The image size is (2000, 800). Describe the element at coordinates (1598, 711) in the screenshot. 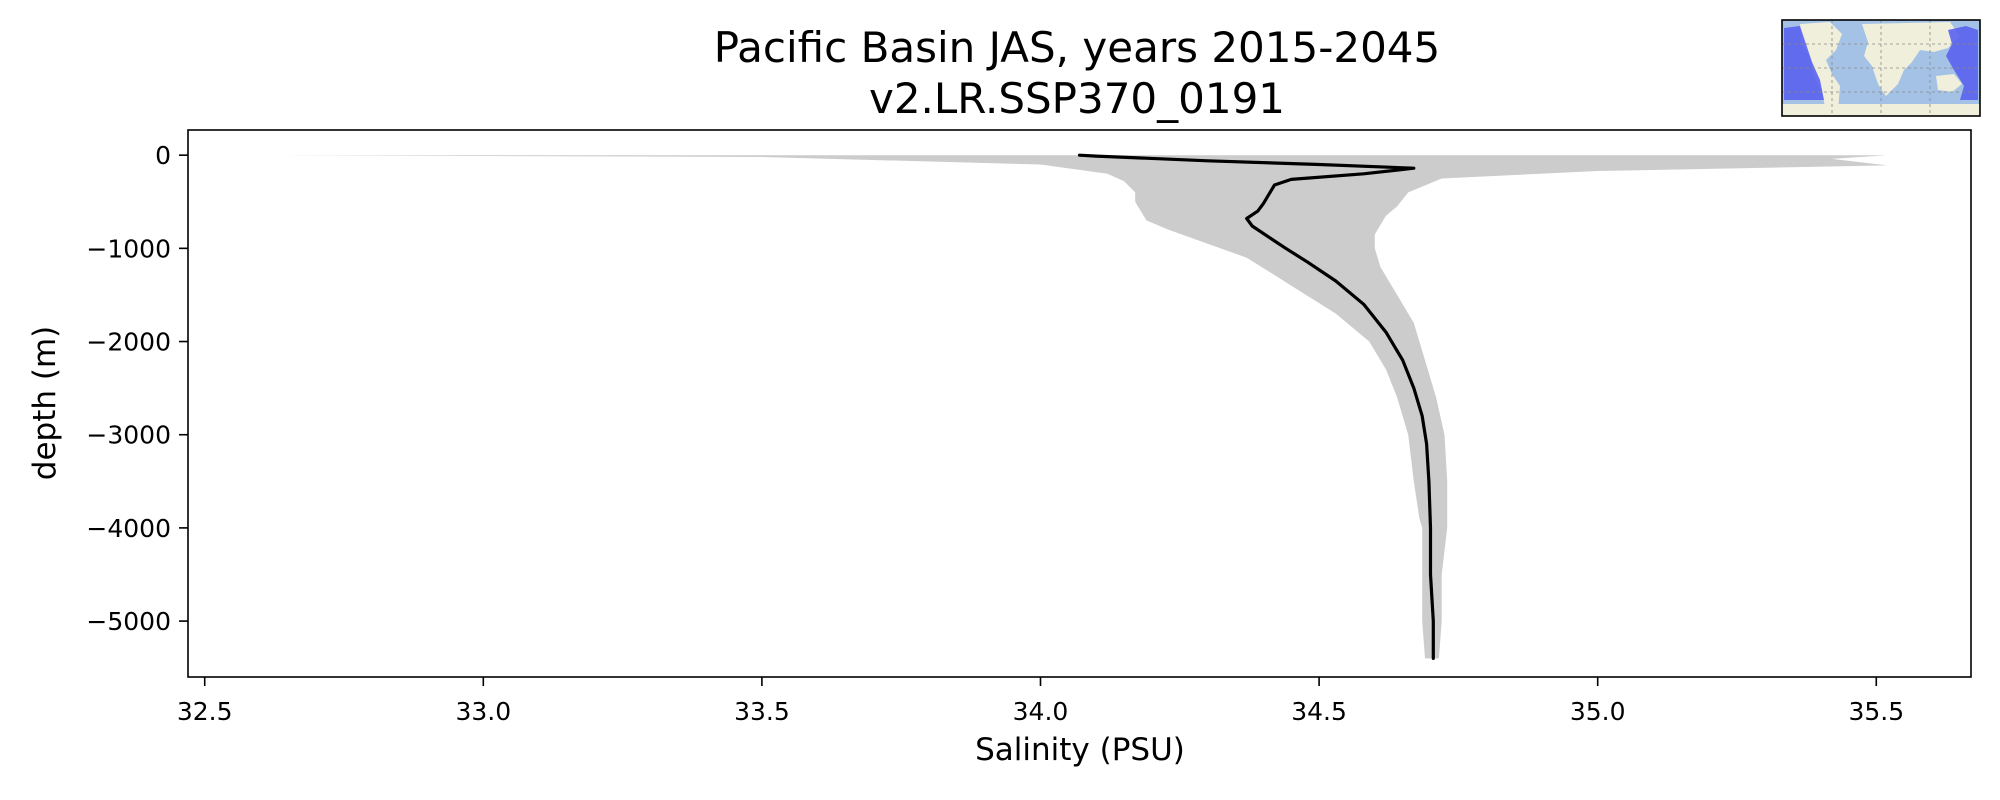

I see `x-tick-label: 35.0` at that location.